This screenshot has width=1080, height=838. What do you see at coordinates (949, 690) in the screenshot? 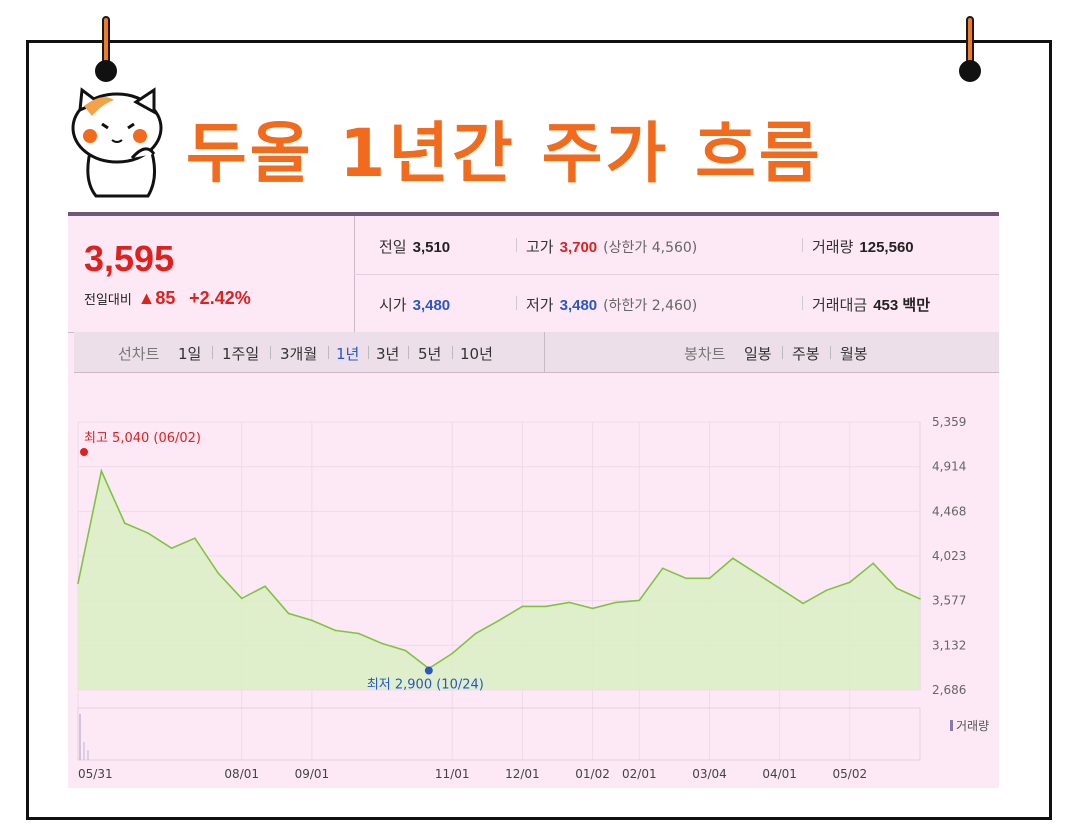
I see `y-tick-label: 2,686` at bounding box center [949, 690].